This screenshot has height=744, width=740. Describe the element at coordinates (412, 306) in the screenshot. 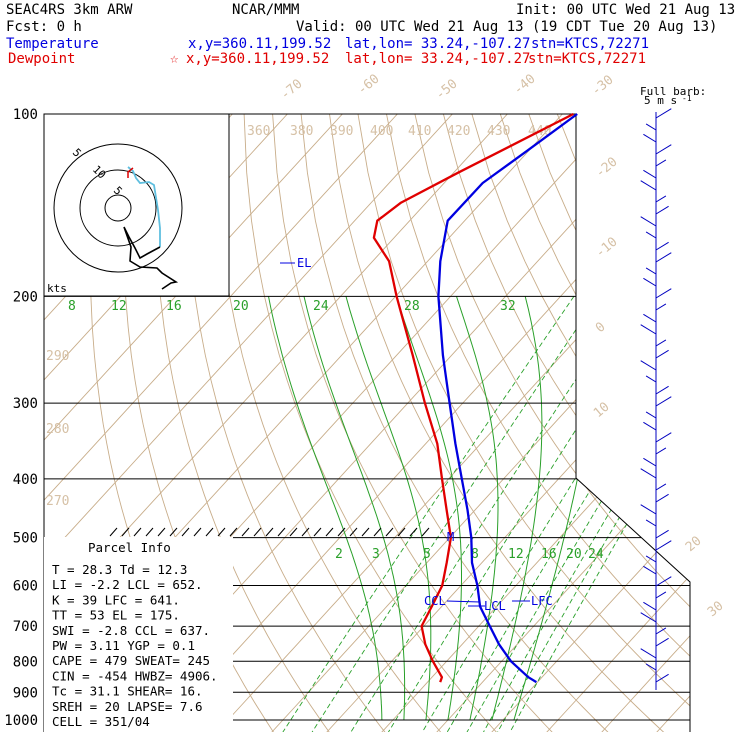

I see `mixing-ratio-label: 28` at that location.